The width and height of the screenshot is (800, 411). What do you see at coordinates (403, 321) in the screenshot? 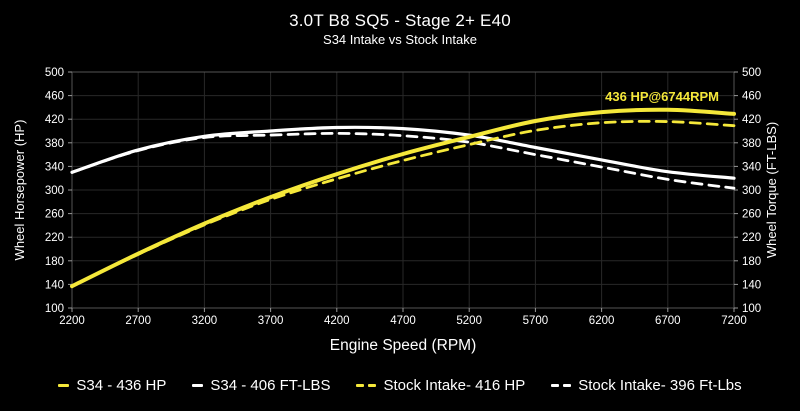
I see `x-axis-tick-label: 4700` at bounding box center [403, 321].